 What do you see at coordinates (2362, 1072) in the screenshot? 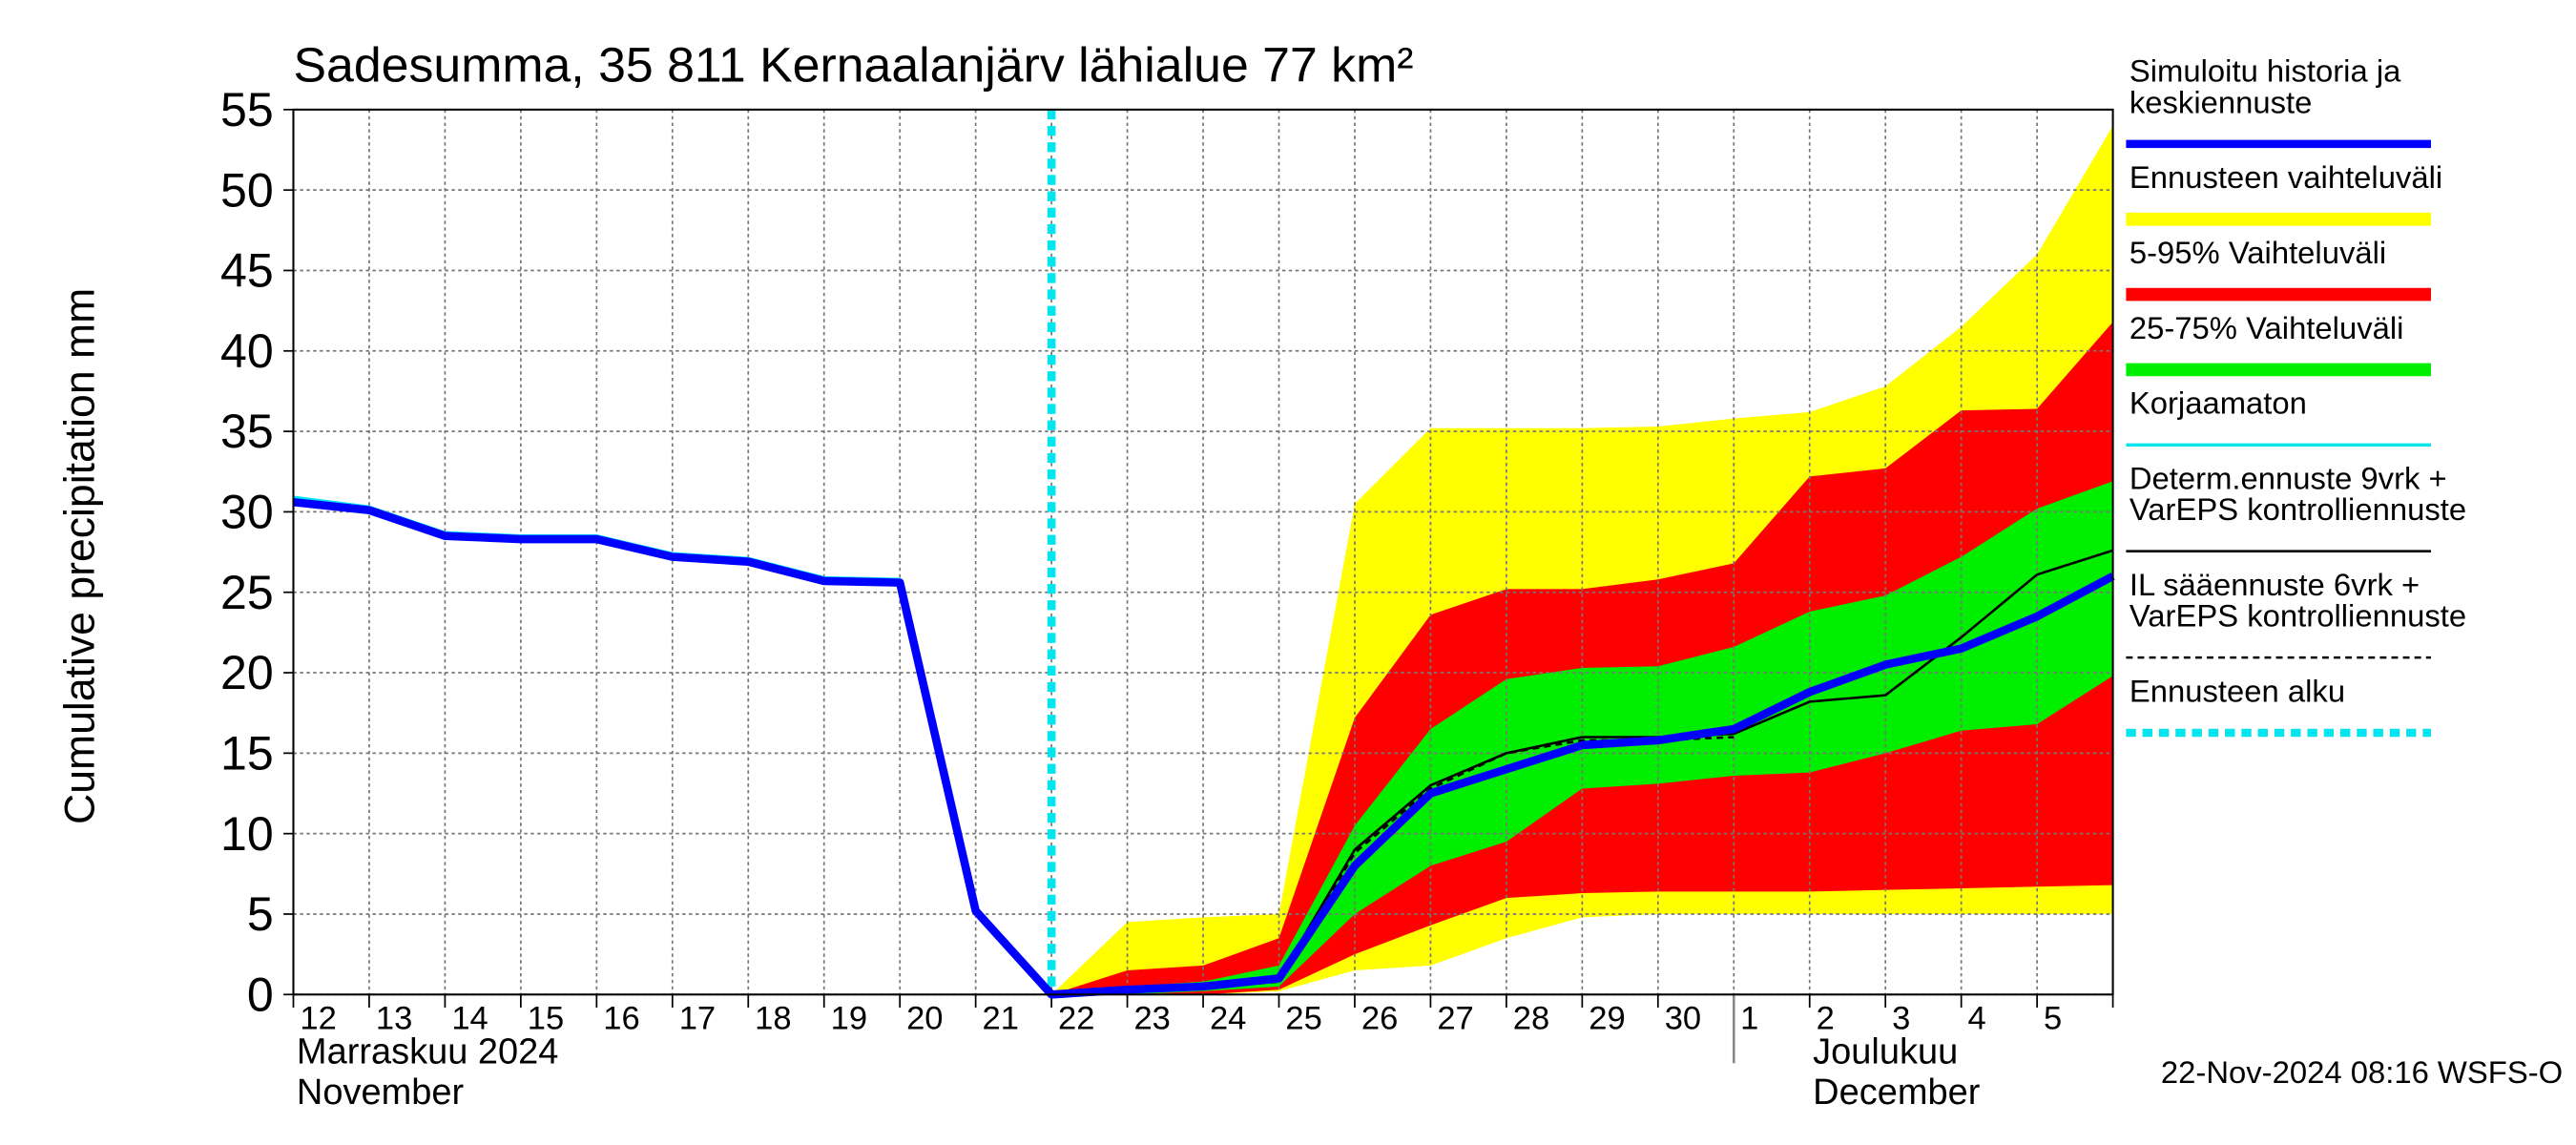
I see `timestamp: 22-Nov-2024 08:16 WSFS-O` at bounding box center [2362, 1072].